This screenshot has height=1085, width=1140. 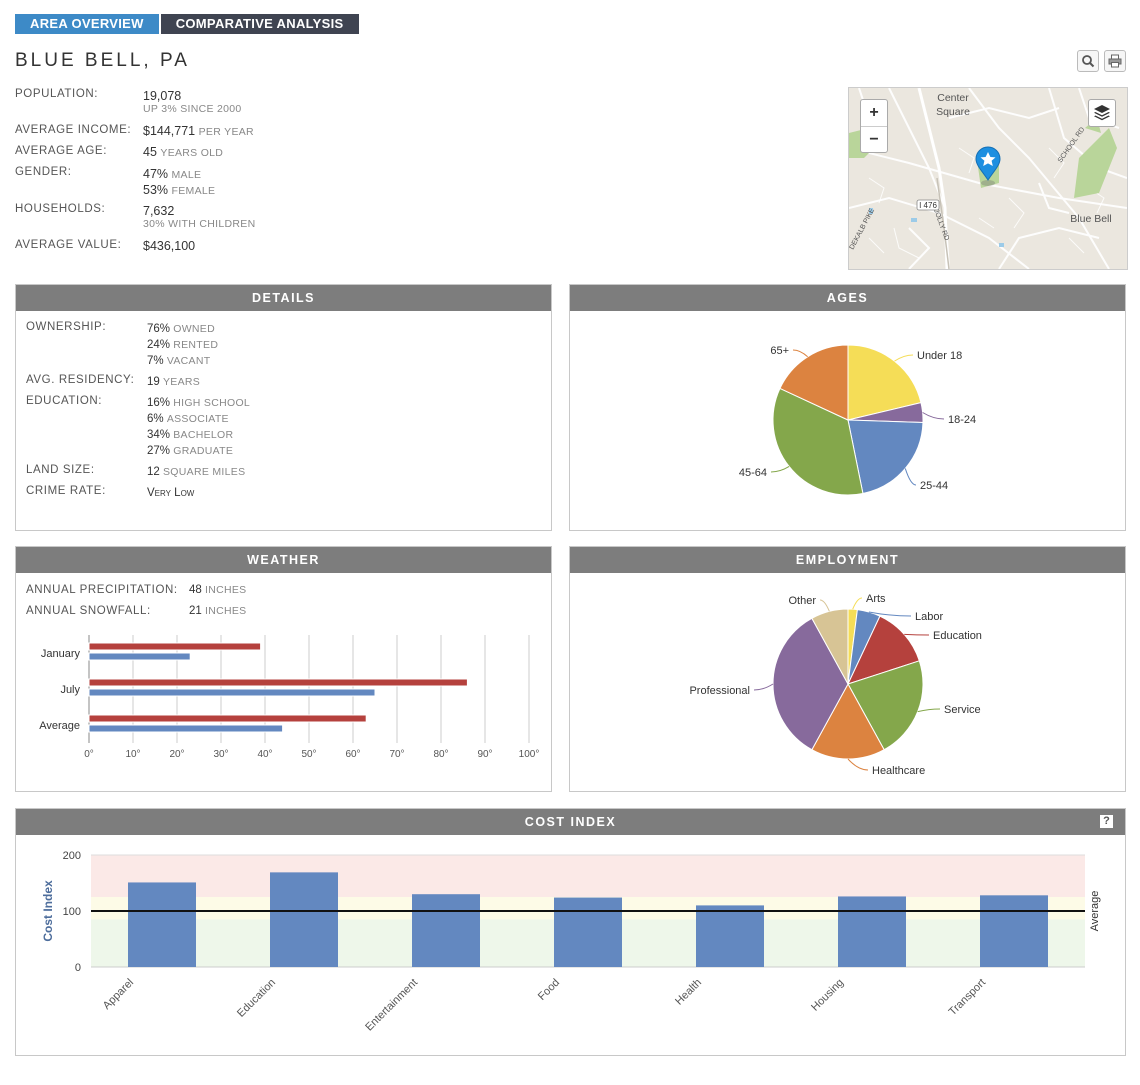 What do you see at coordinates (169, 246) in the screenshot?
I see `stat-value: $436,100` at bounding box center [169, 246].